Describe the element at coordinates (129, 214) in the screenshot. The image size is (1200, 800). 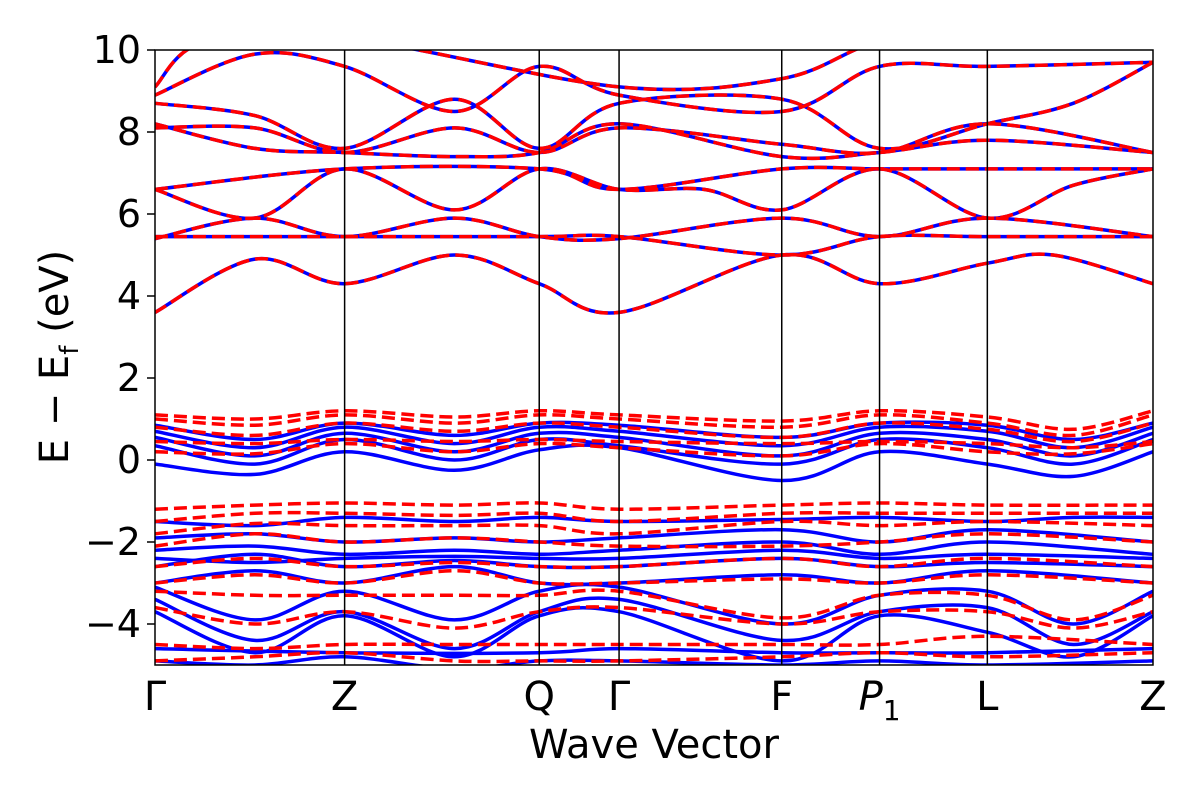
I see `ytick-label-5: 6` at that location.